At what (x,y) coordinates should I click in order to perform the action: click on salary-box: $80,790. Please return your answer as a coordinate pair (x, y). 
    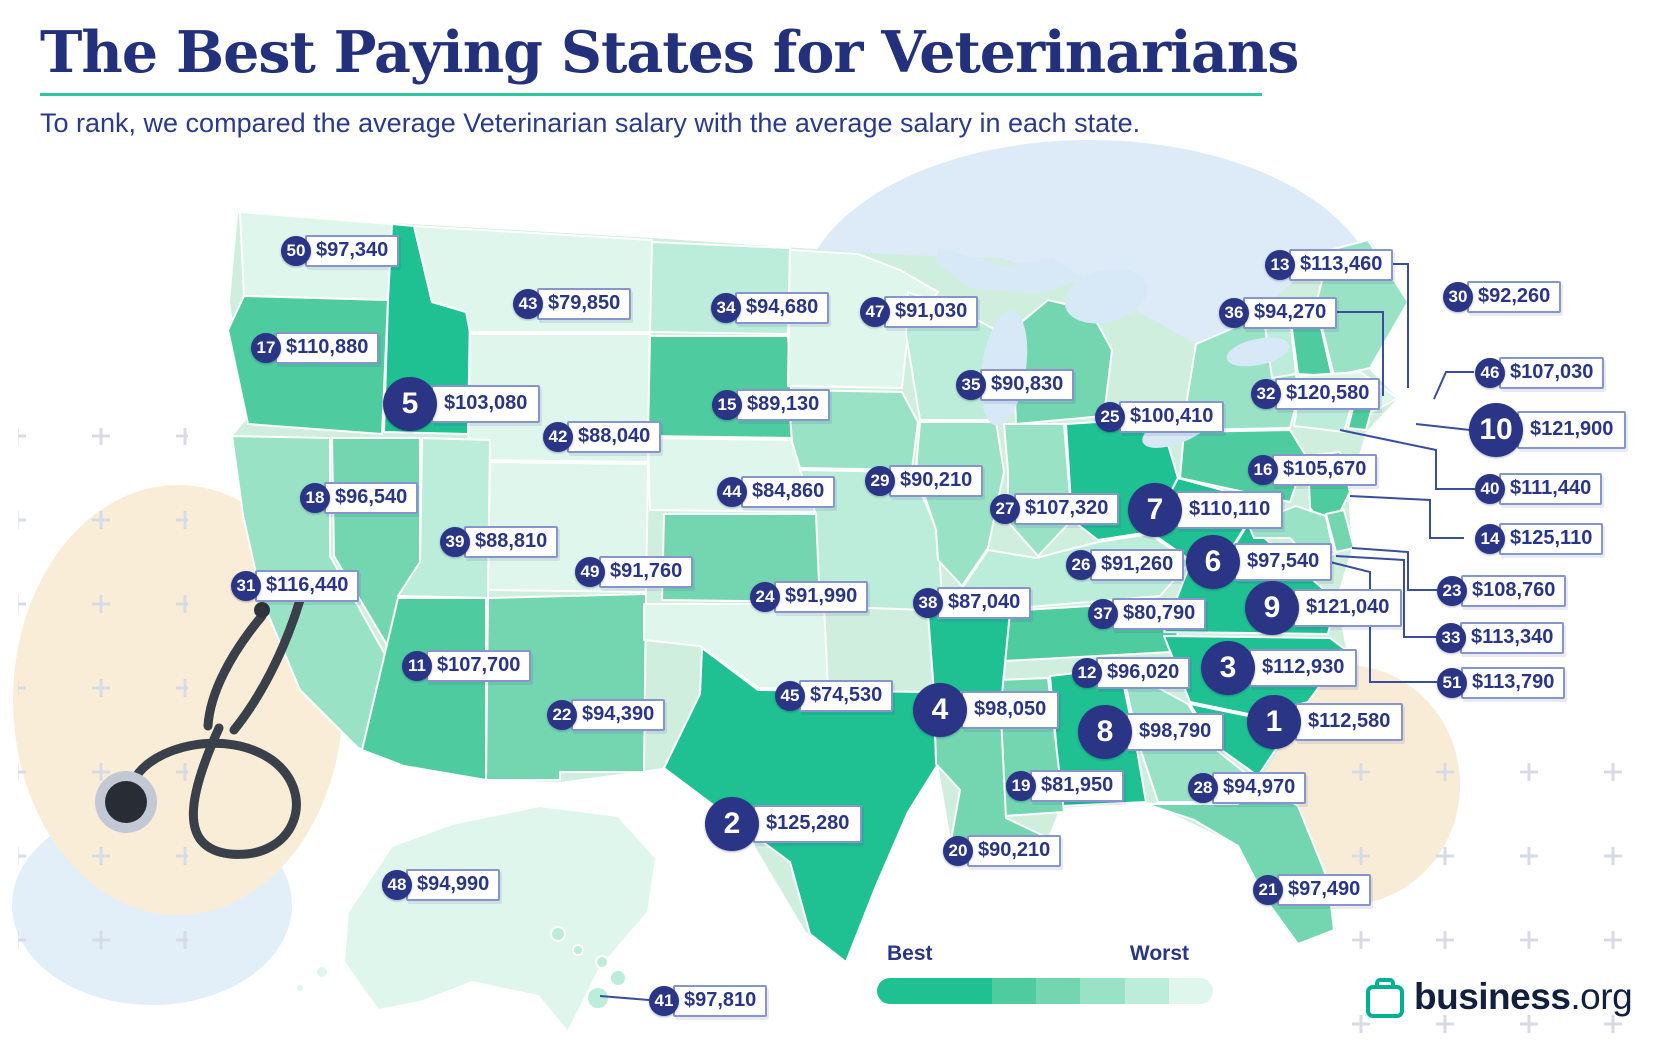
    Looking at the image, I should click on (1159, 614).